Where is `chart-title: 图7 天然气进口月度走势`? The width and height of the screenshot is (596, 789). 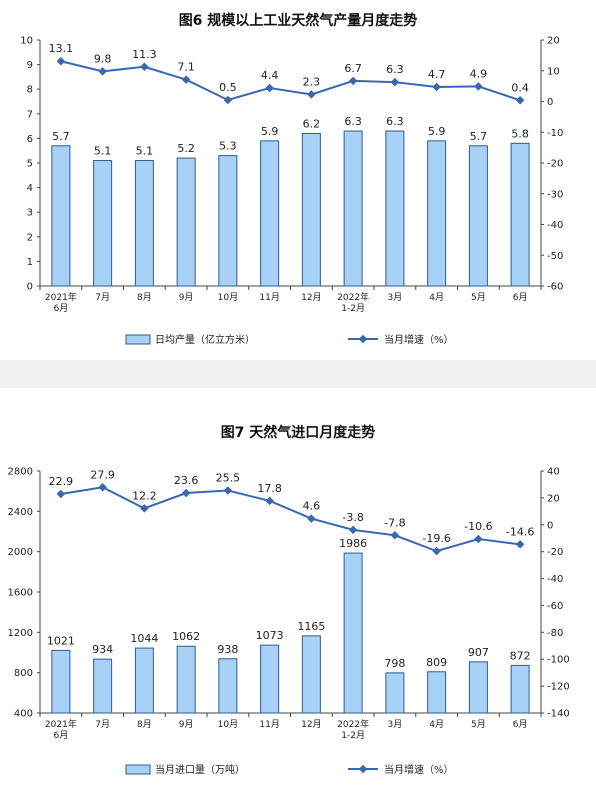 chart-title: 图7 天然气进口月度走势 is located at coordinates (298, 432).